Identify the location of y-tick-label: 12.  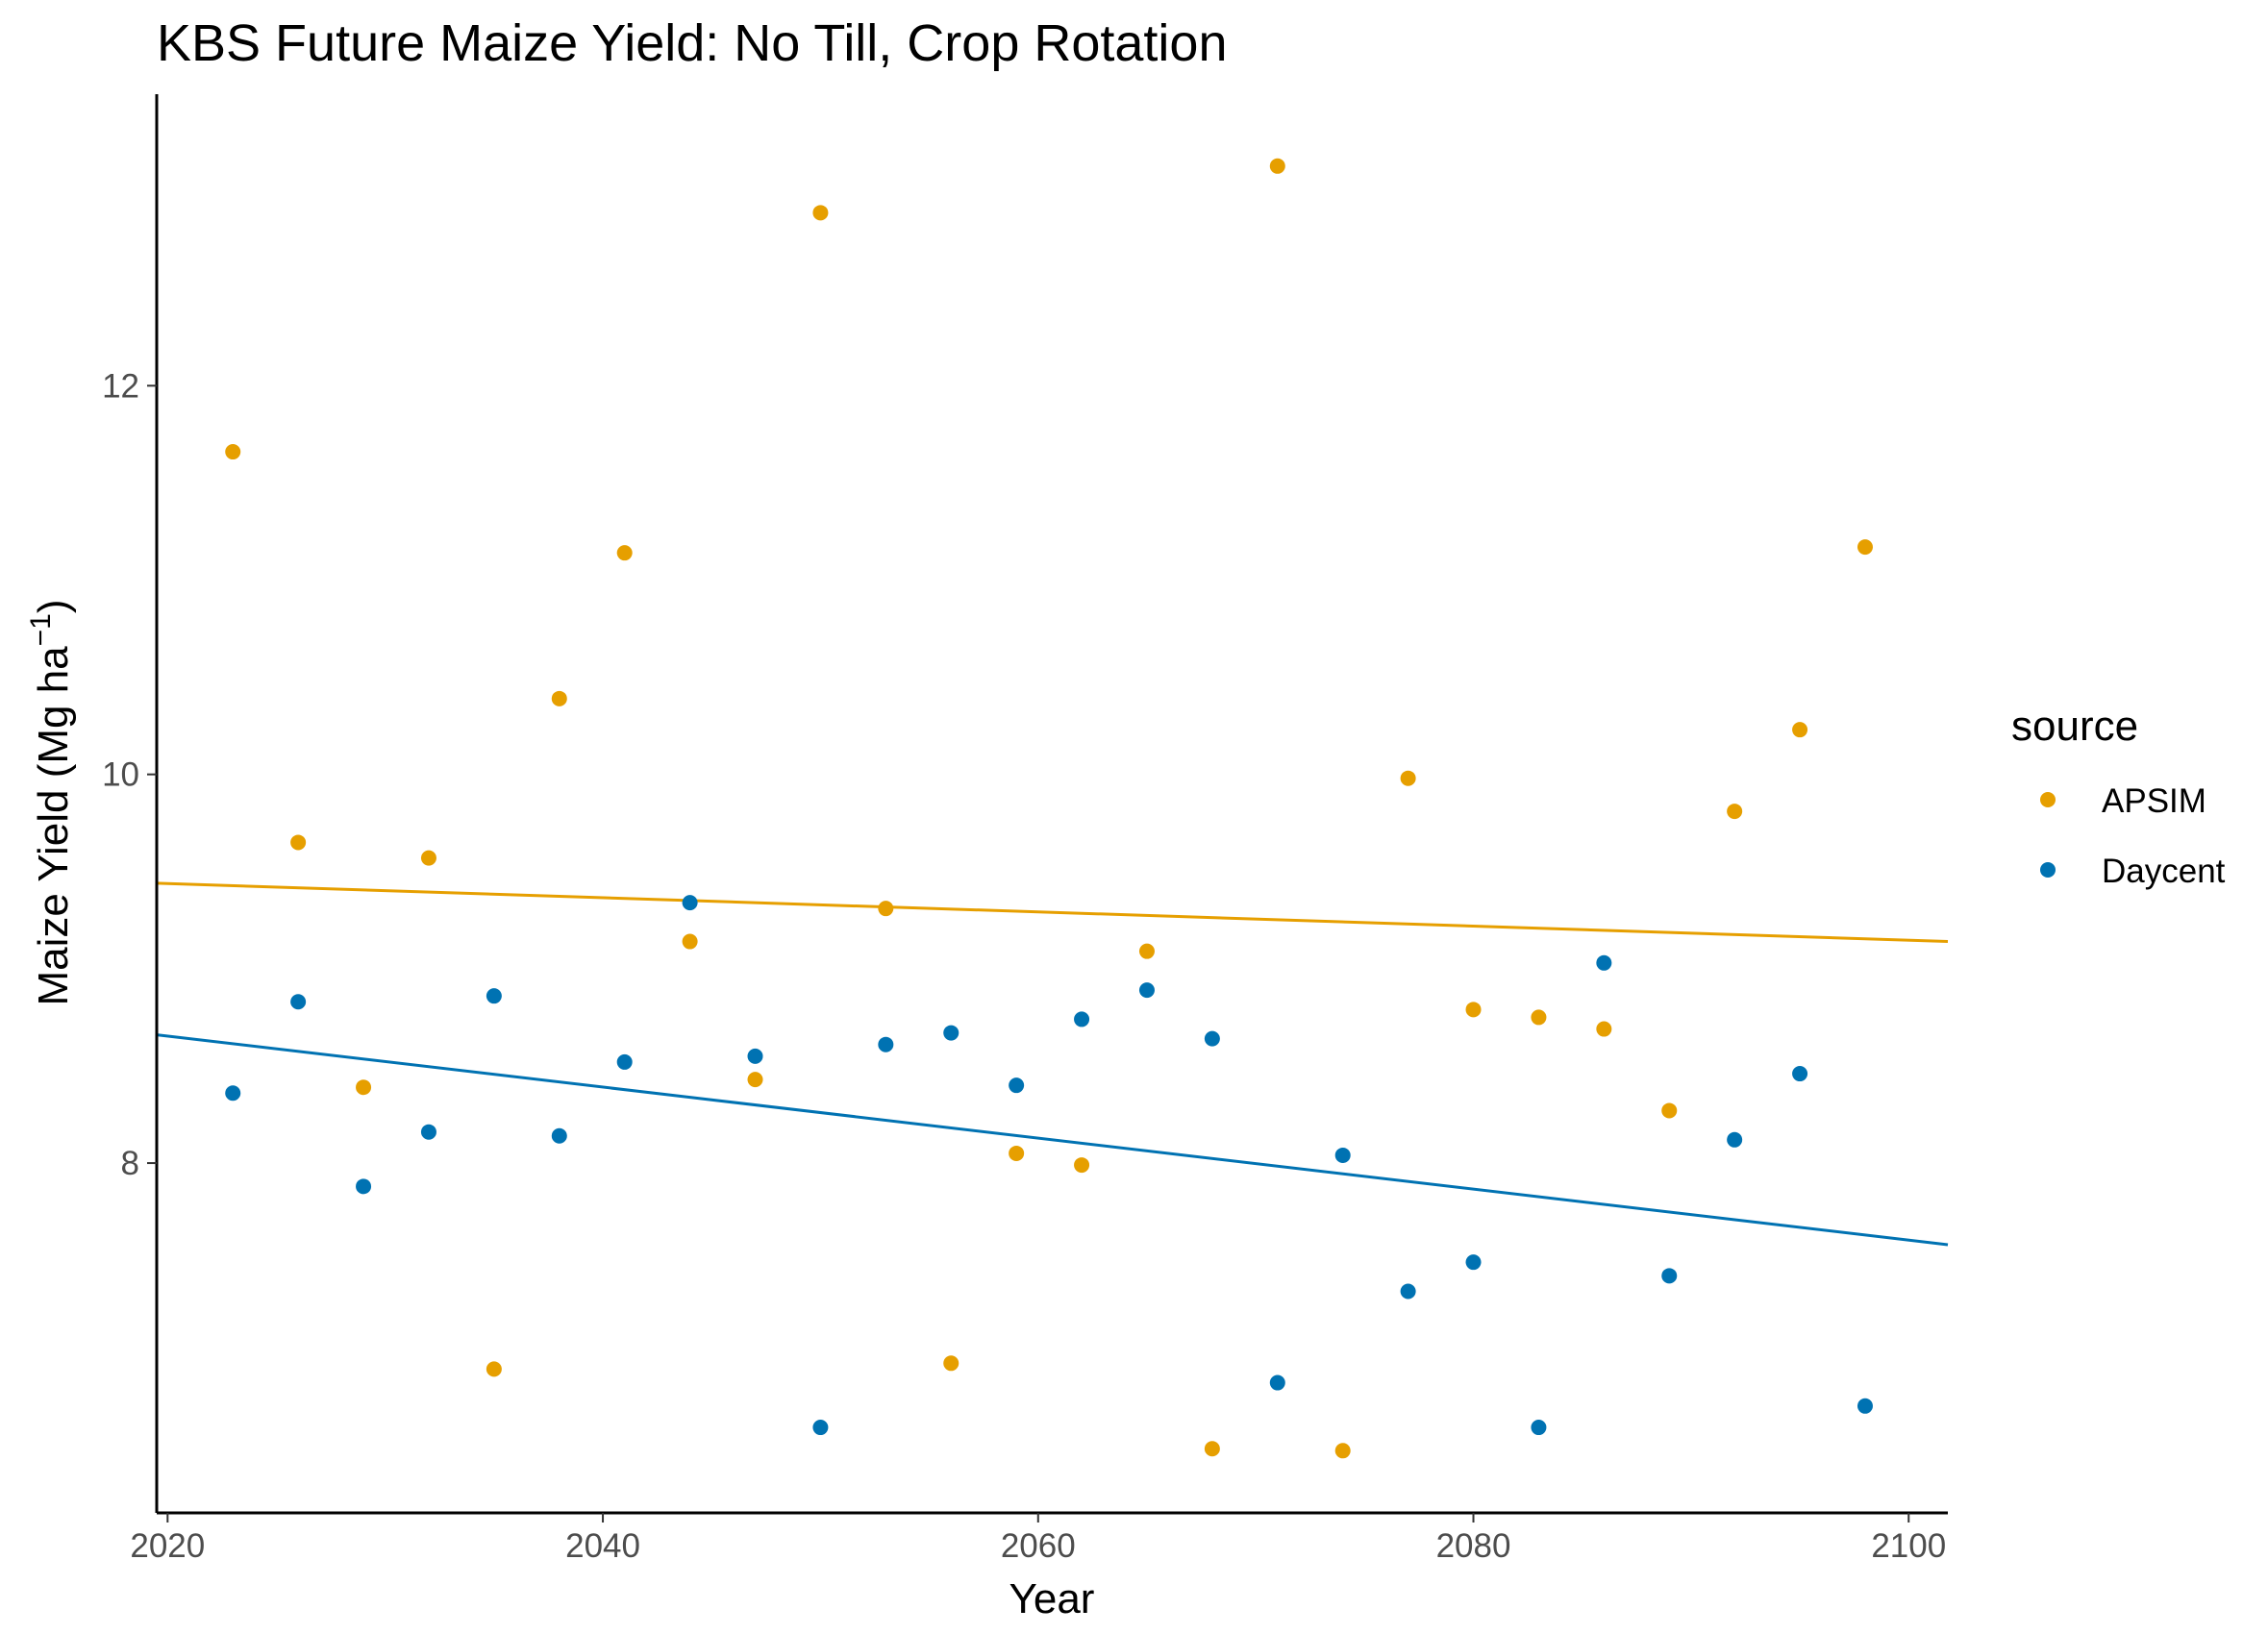
(120, 386).